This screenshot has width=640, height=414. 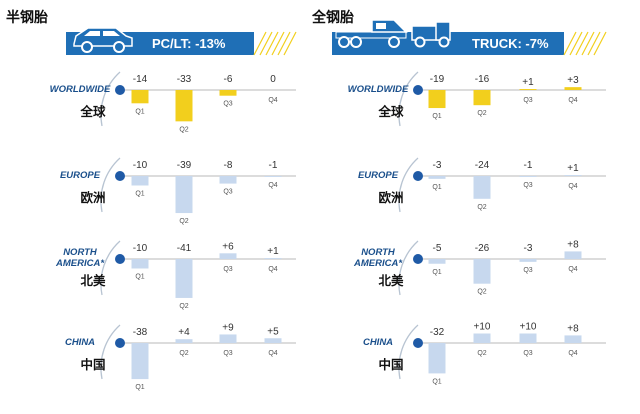 What do you see at coordinates (437, 165) in the screenshot?
I see `value-label: -3` at bounding box center [437, 165].